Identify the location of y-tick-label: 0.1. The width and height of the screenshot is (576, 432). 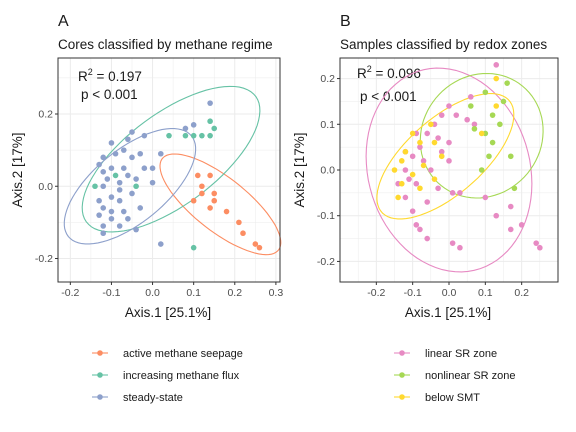
(327, 125).